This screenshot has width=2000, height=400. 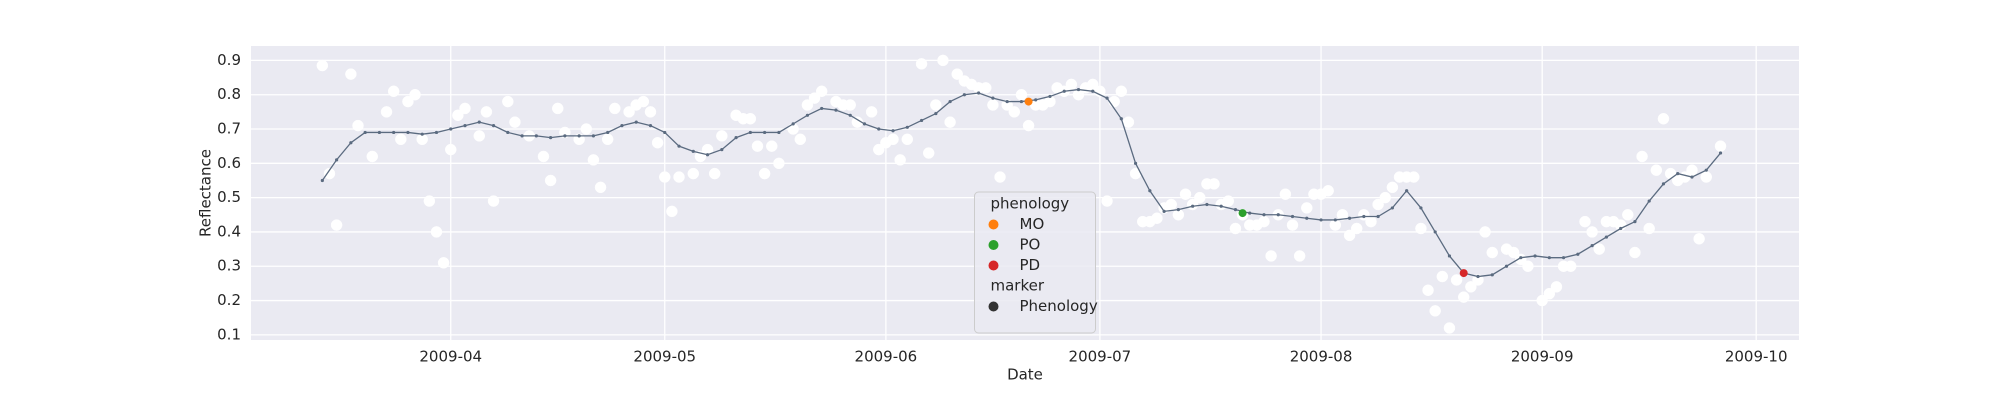 What do you see at coordinates (1030, 245) in the screenshot?
I see `legend-label: PO` at bounding box center [1030, 245].